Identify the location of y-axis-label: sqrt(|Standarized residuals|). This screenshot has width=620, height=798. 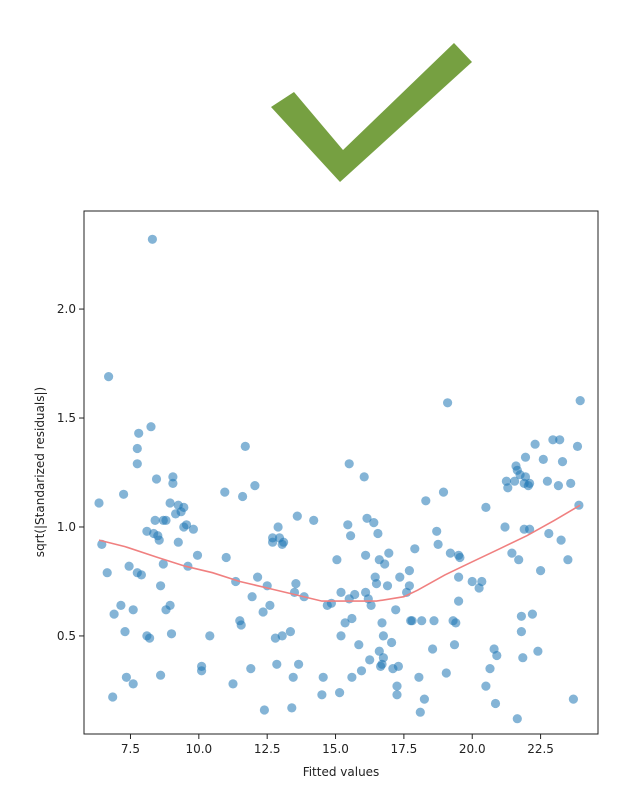
(40, 472).